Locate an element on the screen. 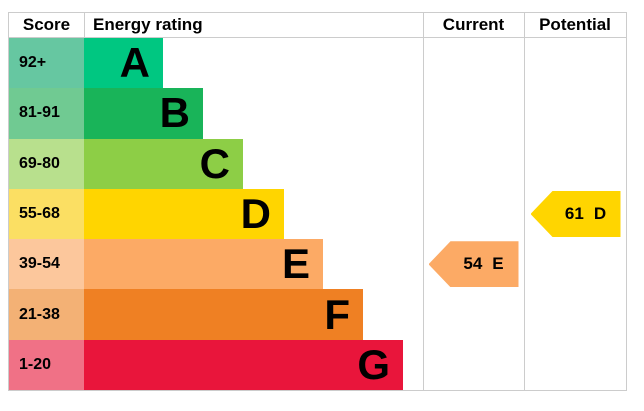 This screenshot has height=411, width=644. band-row-f: 21-38 F is located at coordinates (317, 314).